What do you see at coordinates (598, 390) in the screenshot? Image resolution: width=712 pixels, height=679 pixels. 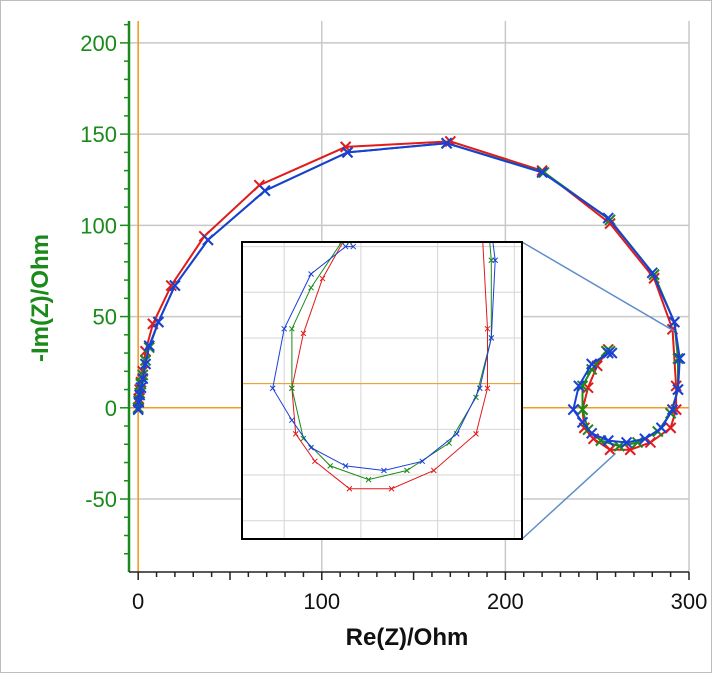 I see `zoom-connector-lines` at bounding box center [598, 390].